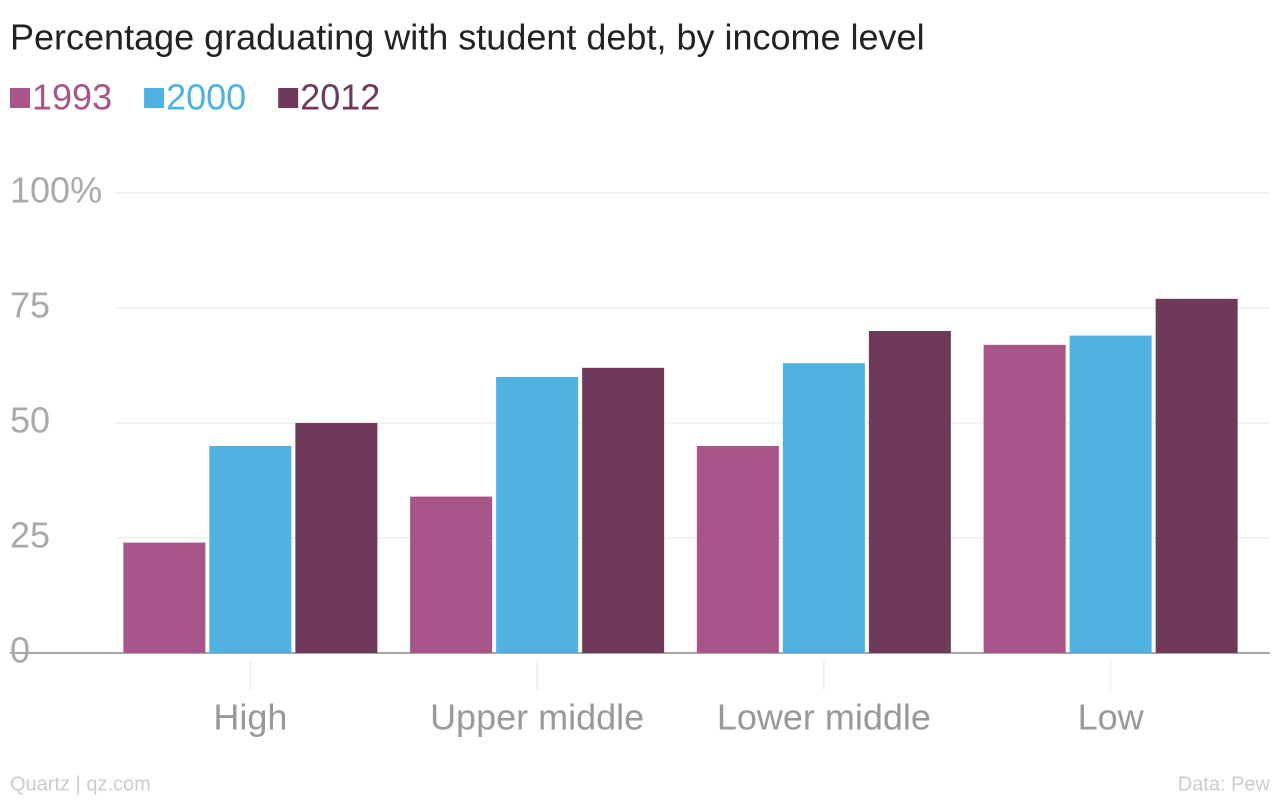 The width and height of the screenshot is (1280, 800). Describe the element at coordinates (56, 190) in the screenshot. I see `y-tick-label: 100%` at that location.